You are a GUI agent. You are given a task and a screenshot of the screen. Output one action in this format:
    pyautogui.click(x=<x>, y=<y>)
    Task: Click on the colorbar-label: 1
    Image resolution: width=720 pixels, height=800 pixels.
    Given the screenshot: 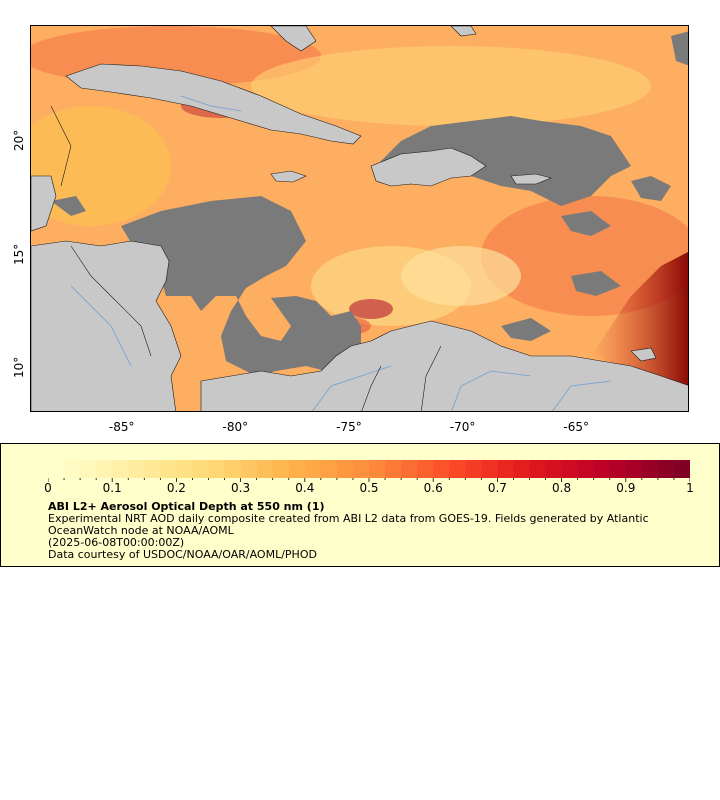 What is the action you would take?
    pyautogui.click(x=690, y=488)
    